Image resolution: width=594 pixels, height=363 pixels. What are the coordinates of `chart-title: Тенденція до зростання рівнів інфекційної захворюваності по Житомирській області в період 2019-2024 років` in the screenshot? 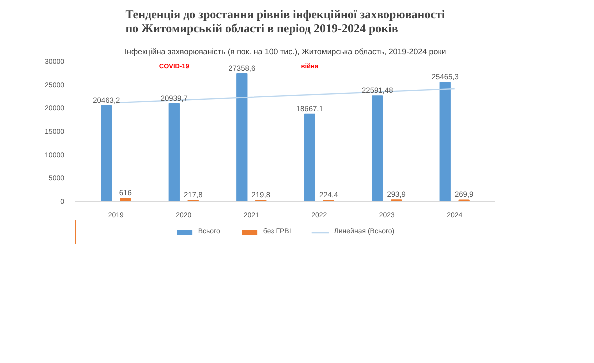 It's located at (286, 22).